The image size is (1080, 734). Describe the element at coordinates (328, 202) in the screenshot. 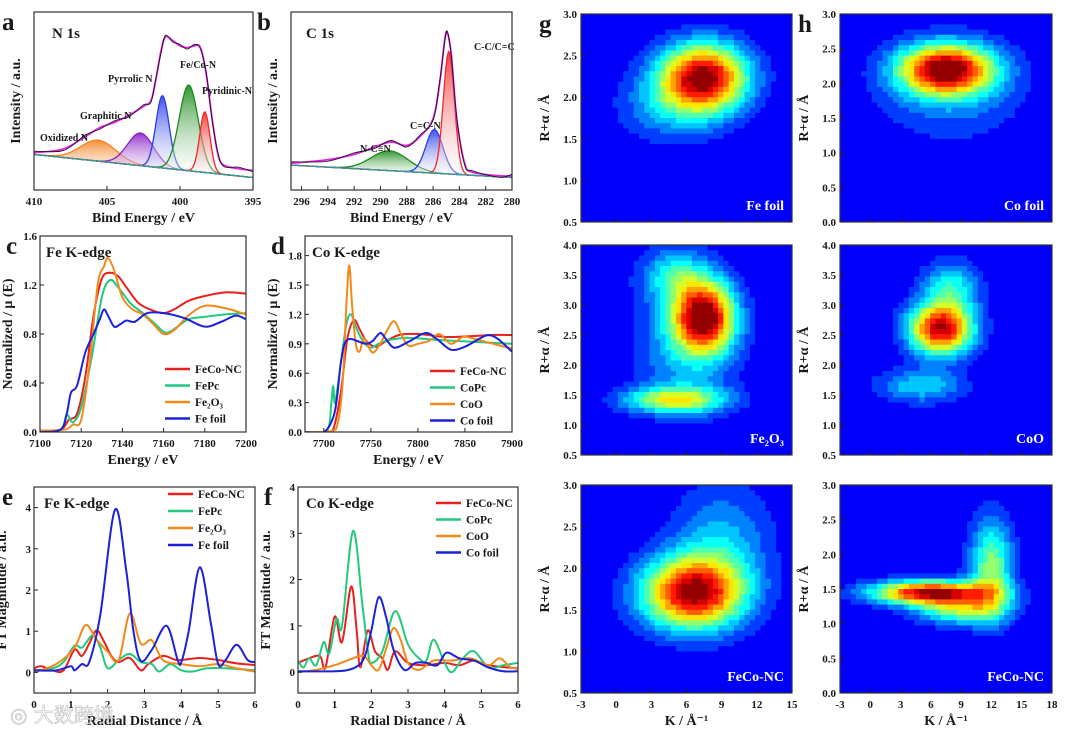

I see `x-tick-label: 294` at that location.